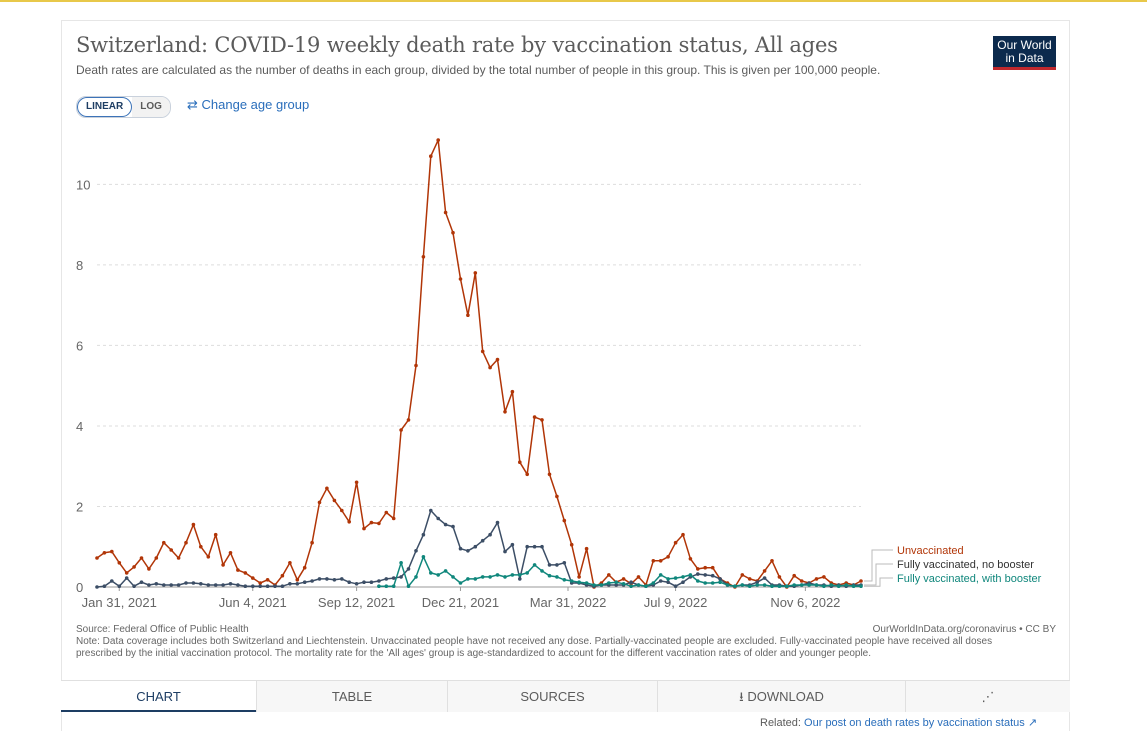  What do you see at coordinates (351, 696) in the screenshot?
I see `tab-table: TABLE` at bounding box center [351, 696].